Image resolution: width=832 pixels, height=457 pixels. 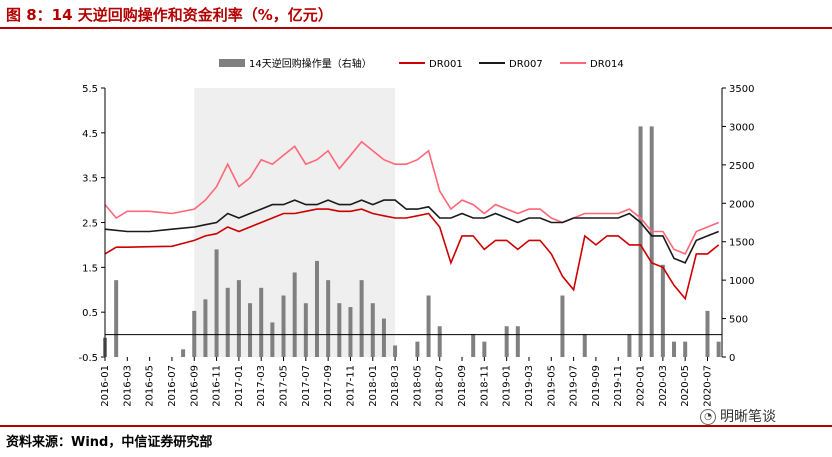 What do you see at coordinates (551, 386) in the screenshot?
I see `x-tick-label: 2019-05` at bounding box center [551, 386].